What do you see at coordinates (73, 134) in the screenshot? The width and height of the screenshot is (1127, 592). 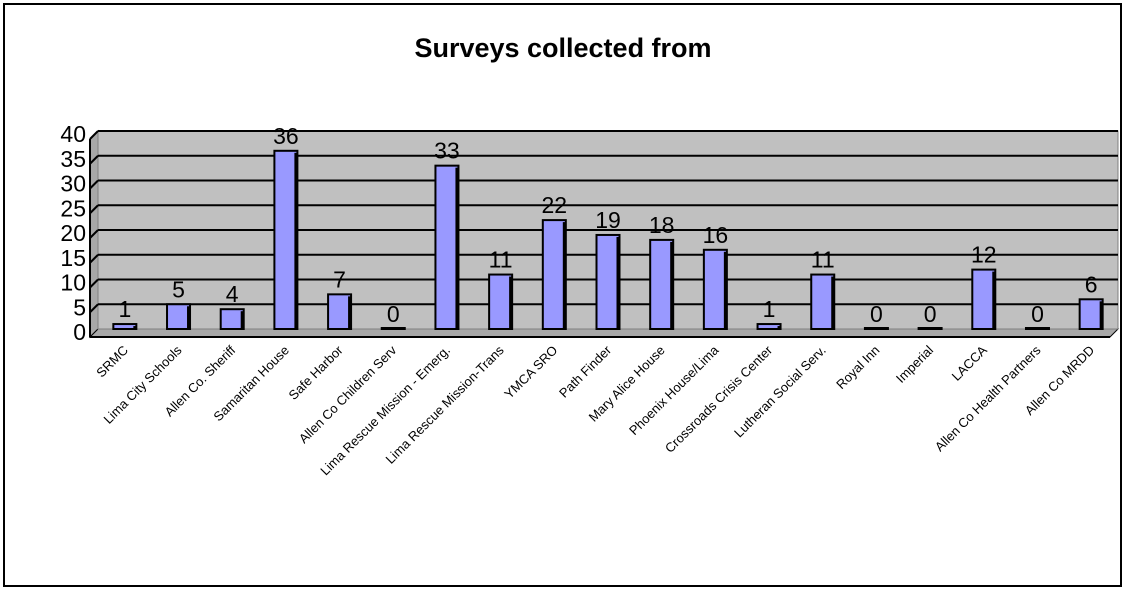 I see `y-tick-label: 40` at bounding box center [73, 134].